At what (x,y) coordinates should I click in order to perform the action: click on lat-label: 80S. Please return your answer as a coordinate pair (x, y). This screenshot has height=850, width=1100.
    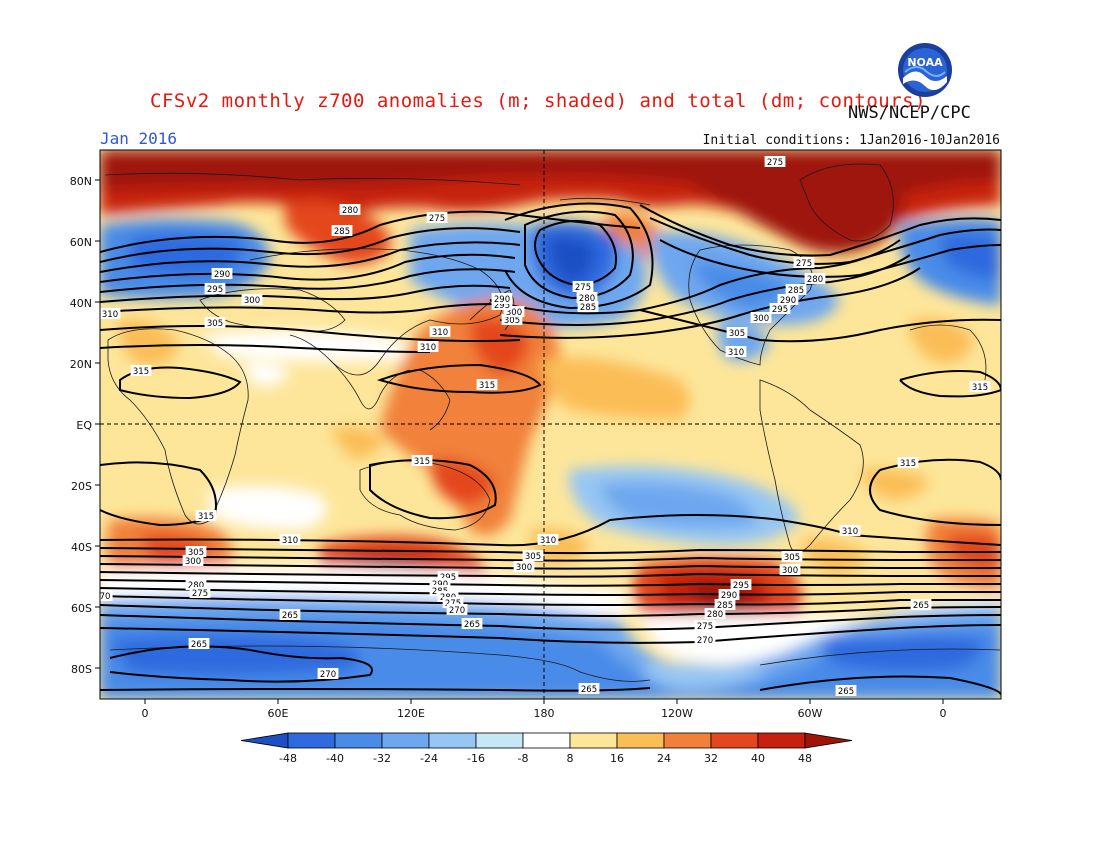
    Looking at the image, I should click on (81, 669).